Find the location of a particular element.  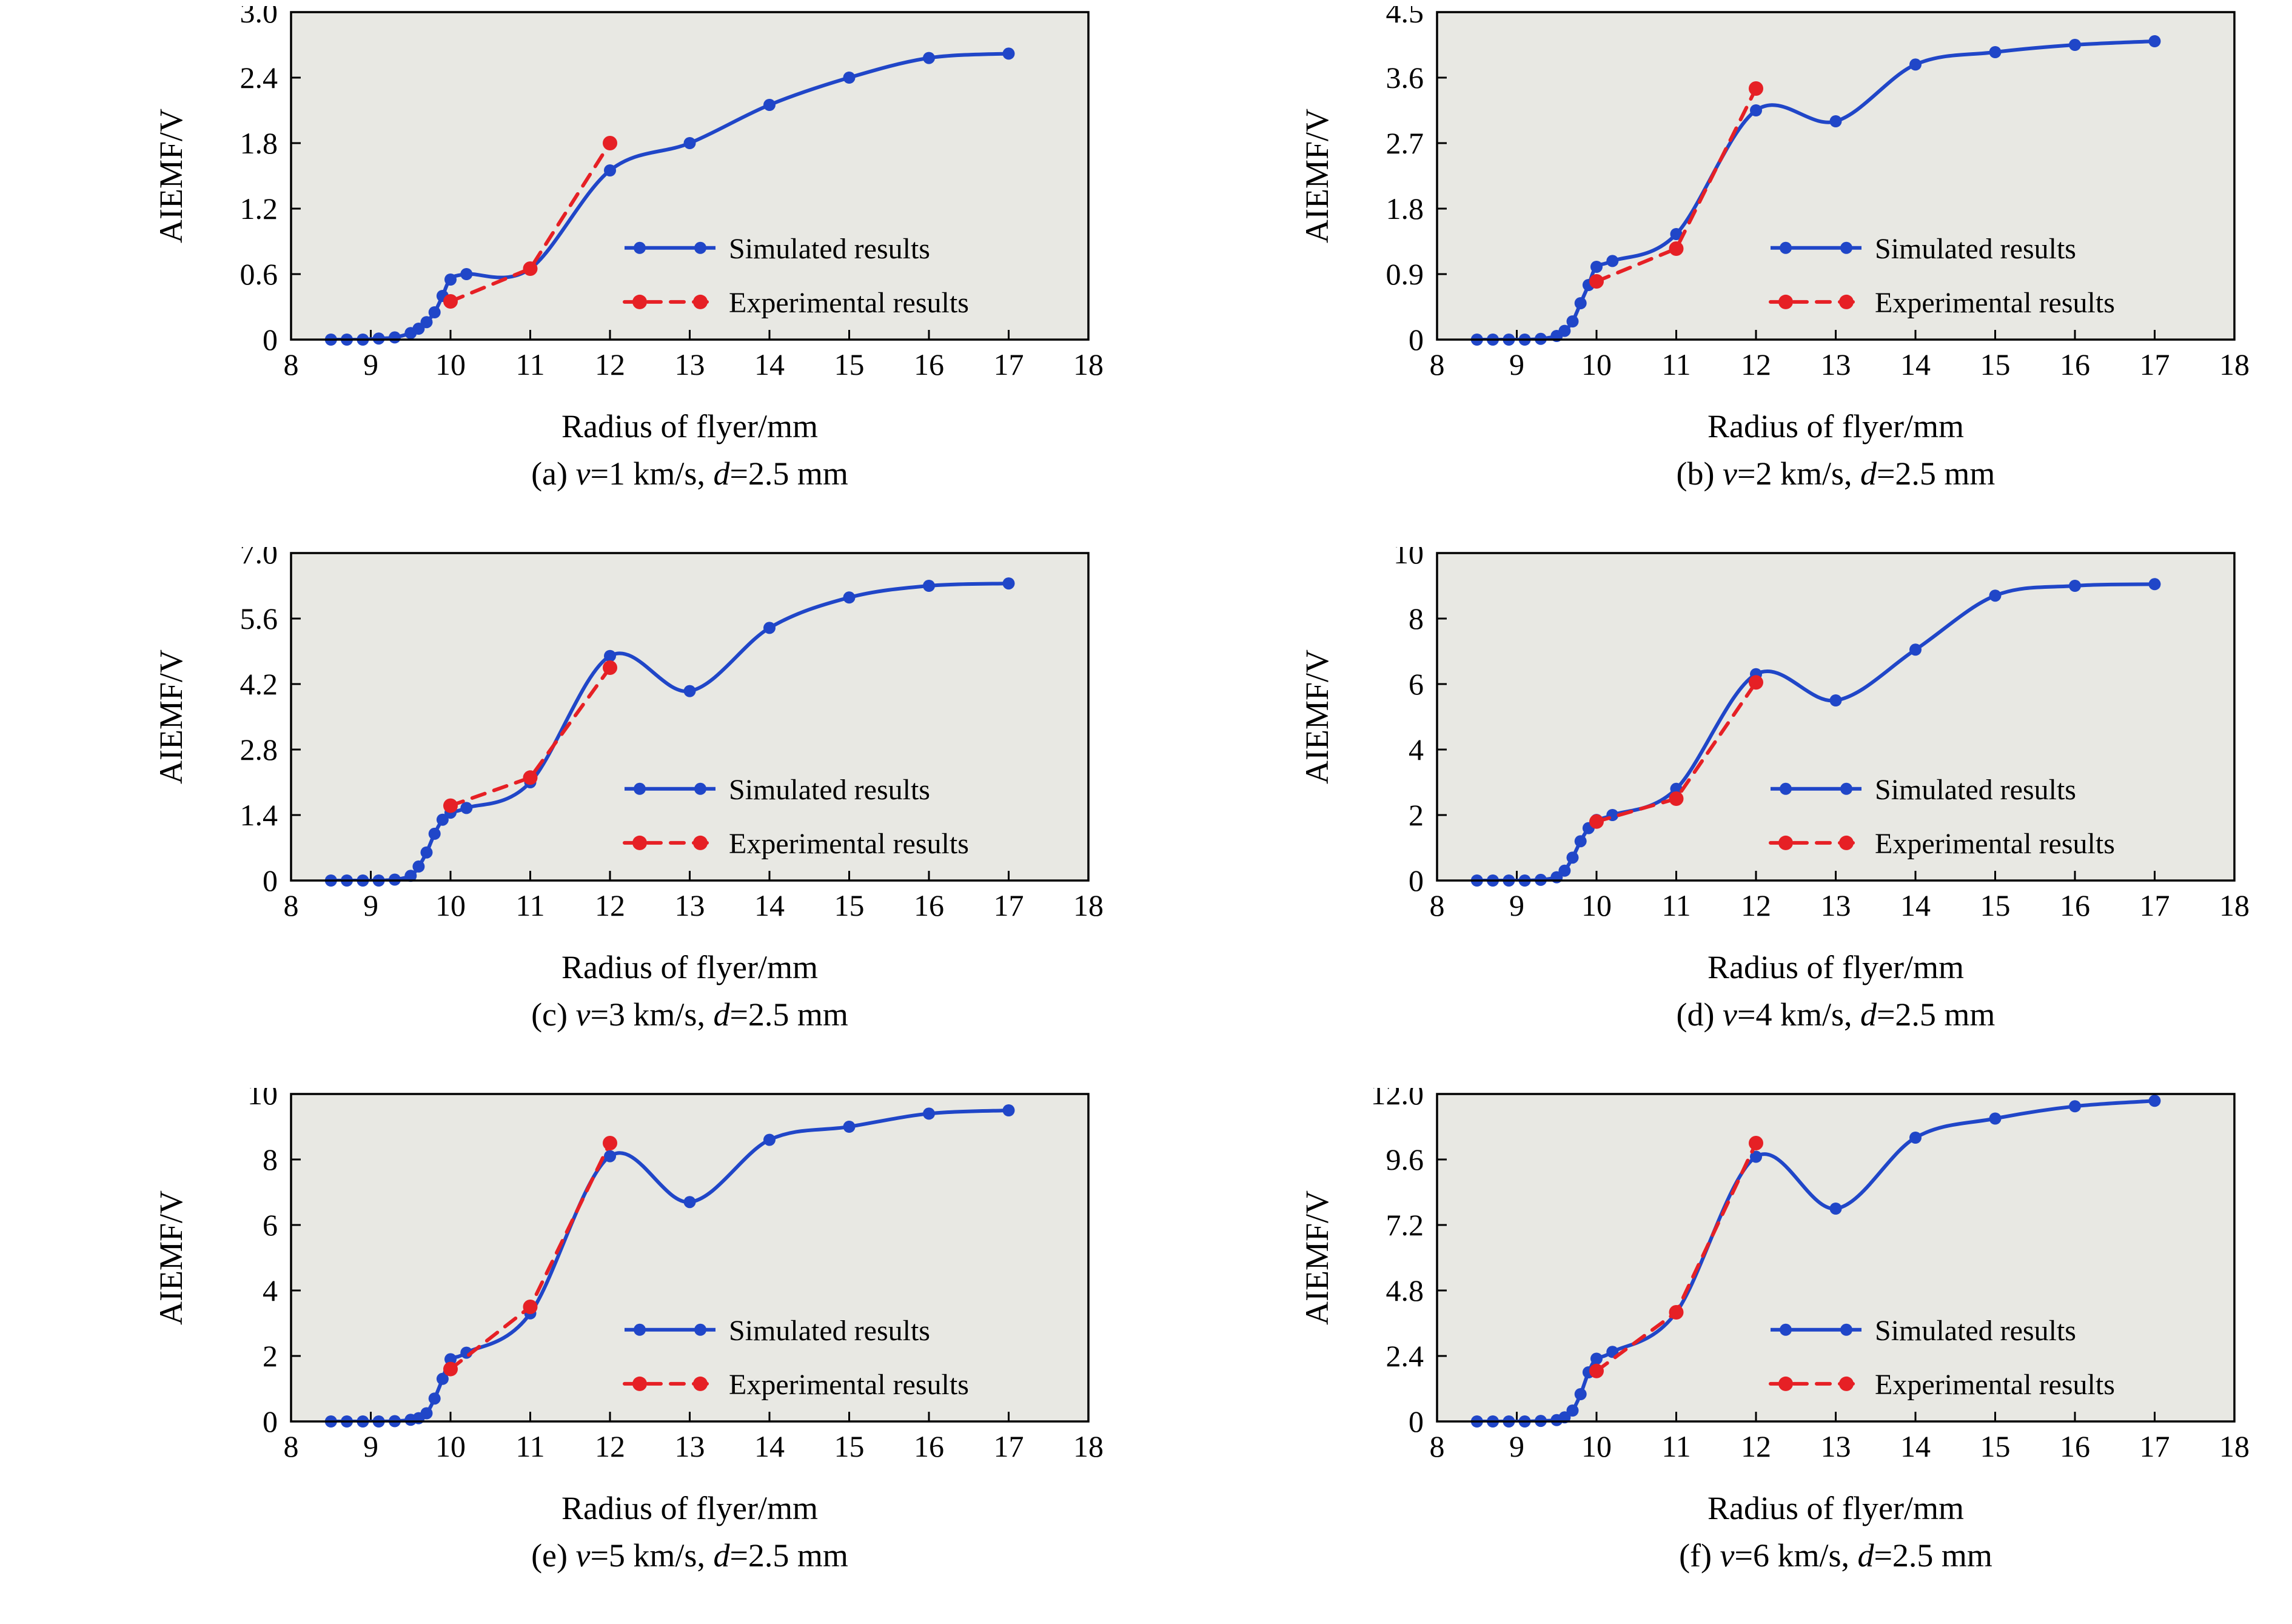

x-tick-label: 14 is located at coordinates (769, 364).